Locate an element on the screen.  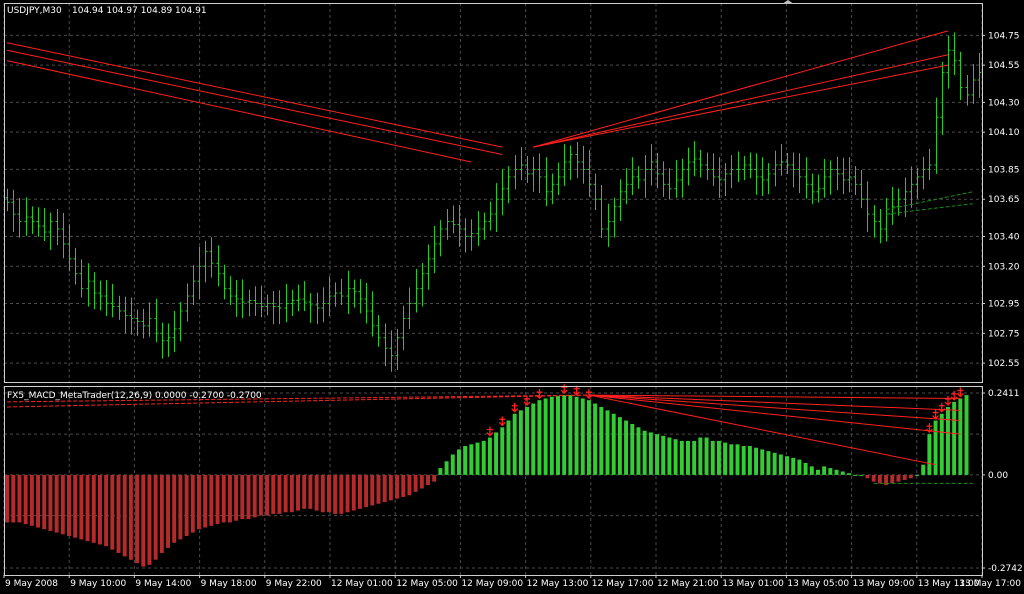
price-panel-title: USDJPY,M30 is located at coordinates (34, 11).